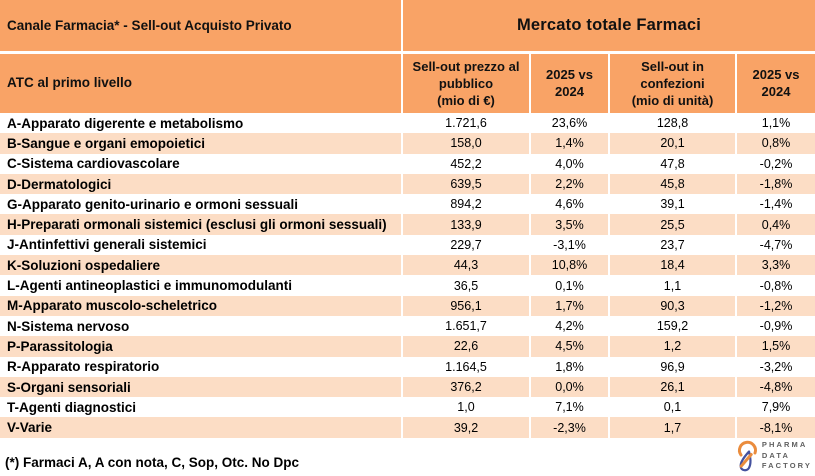 This screenshot has height=476, width=815. Describe the element at coordinates (776, 163) in the screenshot. I see `data-cell: -0,2%` at that location.